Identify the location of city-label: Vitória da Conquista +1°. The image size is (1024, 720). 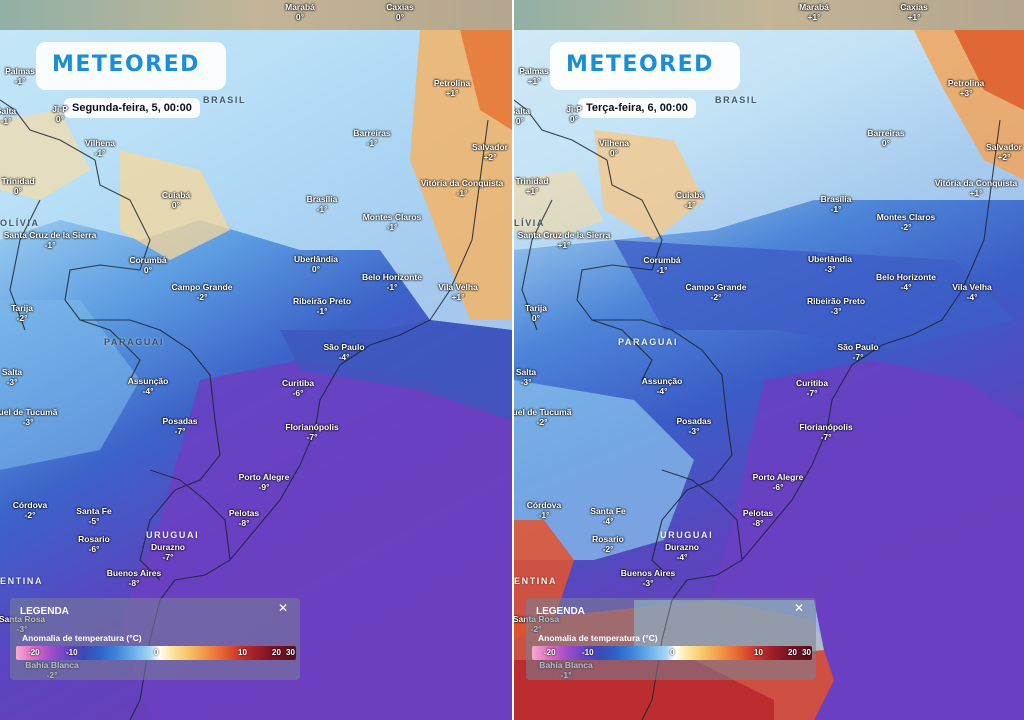
(976, 188).